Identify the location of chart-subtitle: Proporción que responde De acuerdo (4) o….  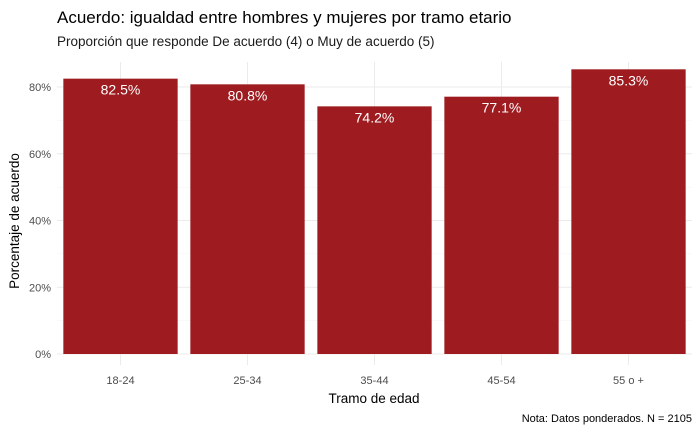
(245, 41).